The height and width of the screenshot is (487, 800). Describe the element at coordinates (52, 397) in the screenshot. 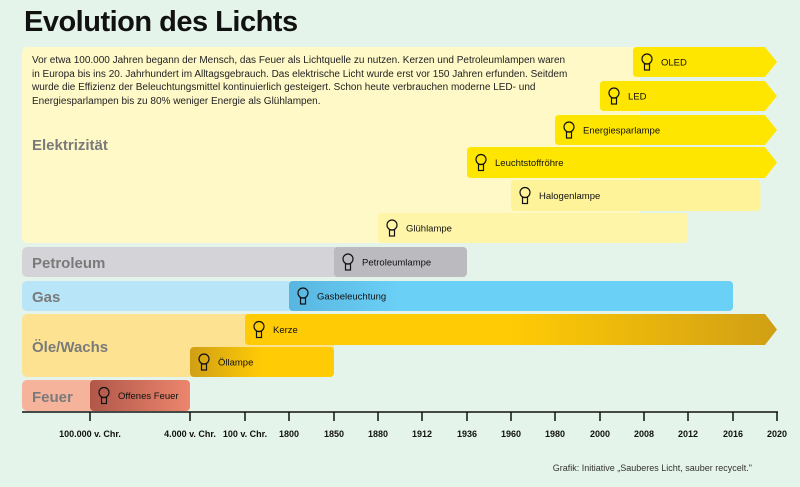

I see `category-label-feuer: Feuer` at that location.